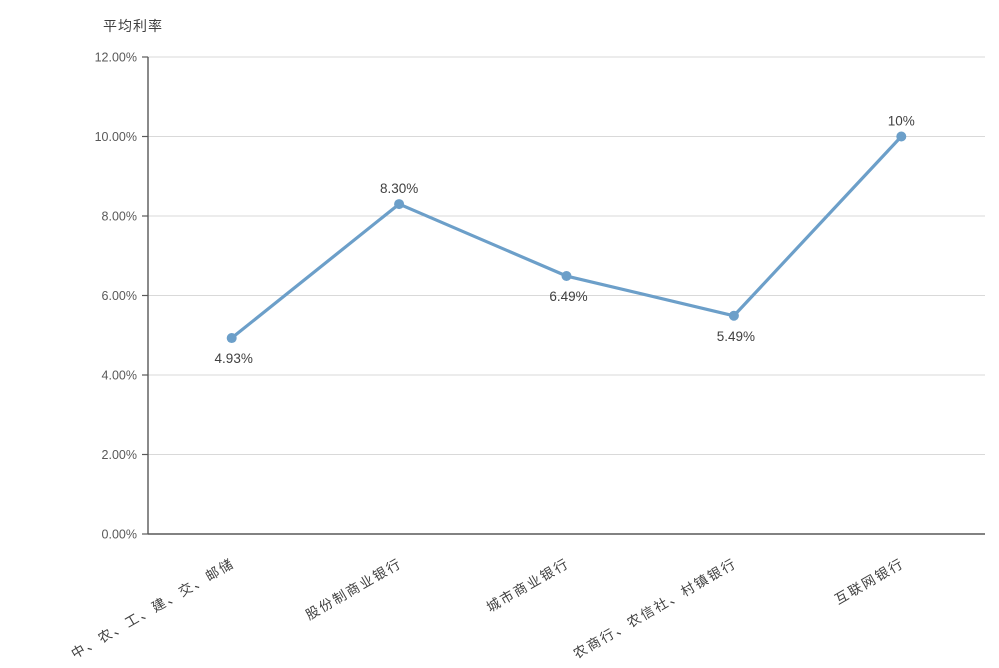 Image resolution: width=999 pixels, height=668 pixels. I want to click on x-category-label: 城市商业银行, so click(527, 585).